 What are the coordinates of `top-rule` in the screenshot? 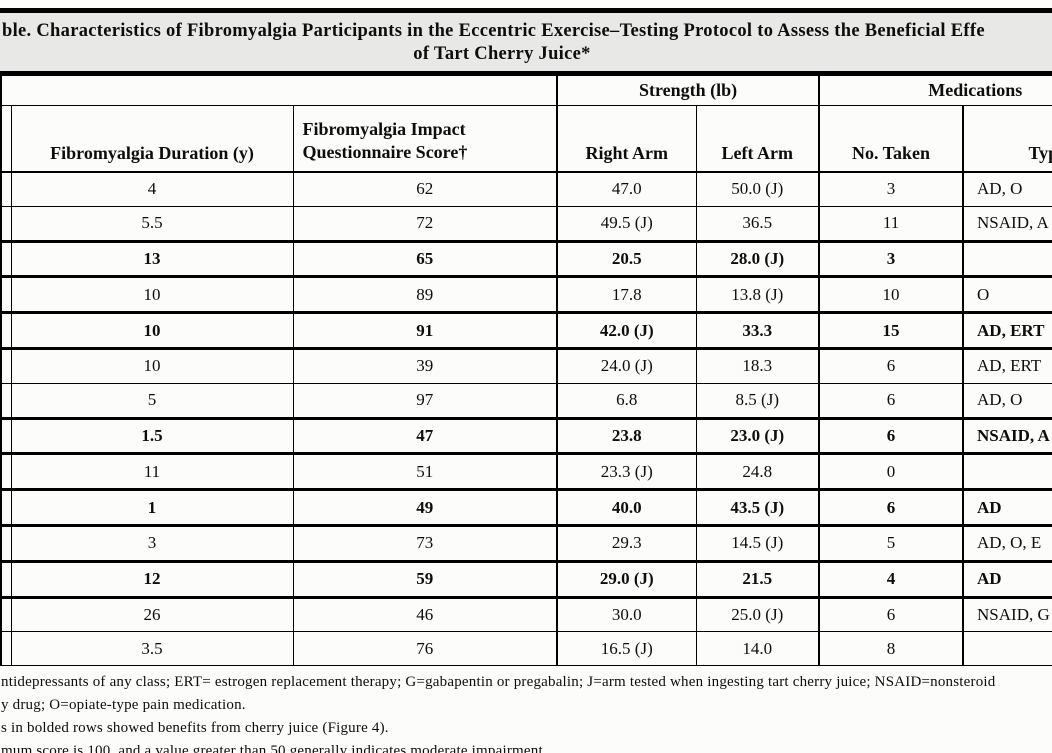 It's located at (526, 10).